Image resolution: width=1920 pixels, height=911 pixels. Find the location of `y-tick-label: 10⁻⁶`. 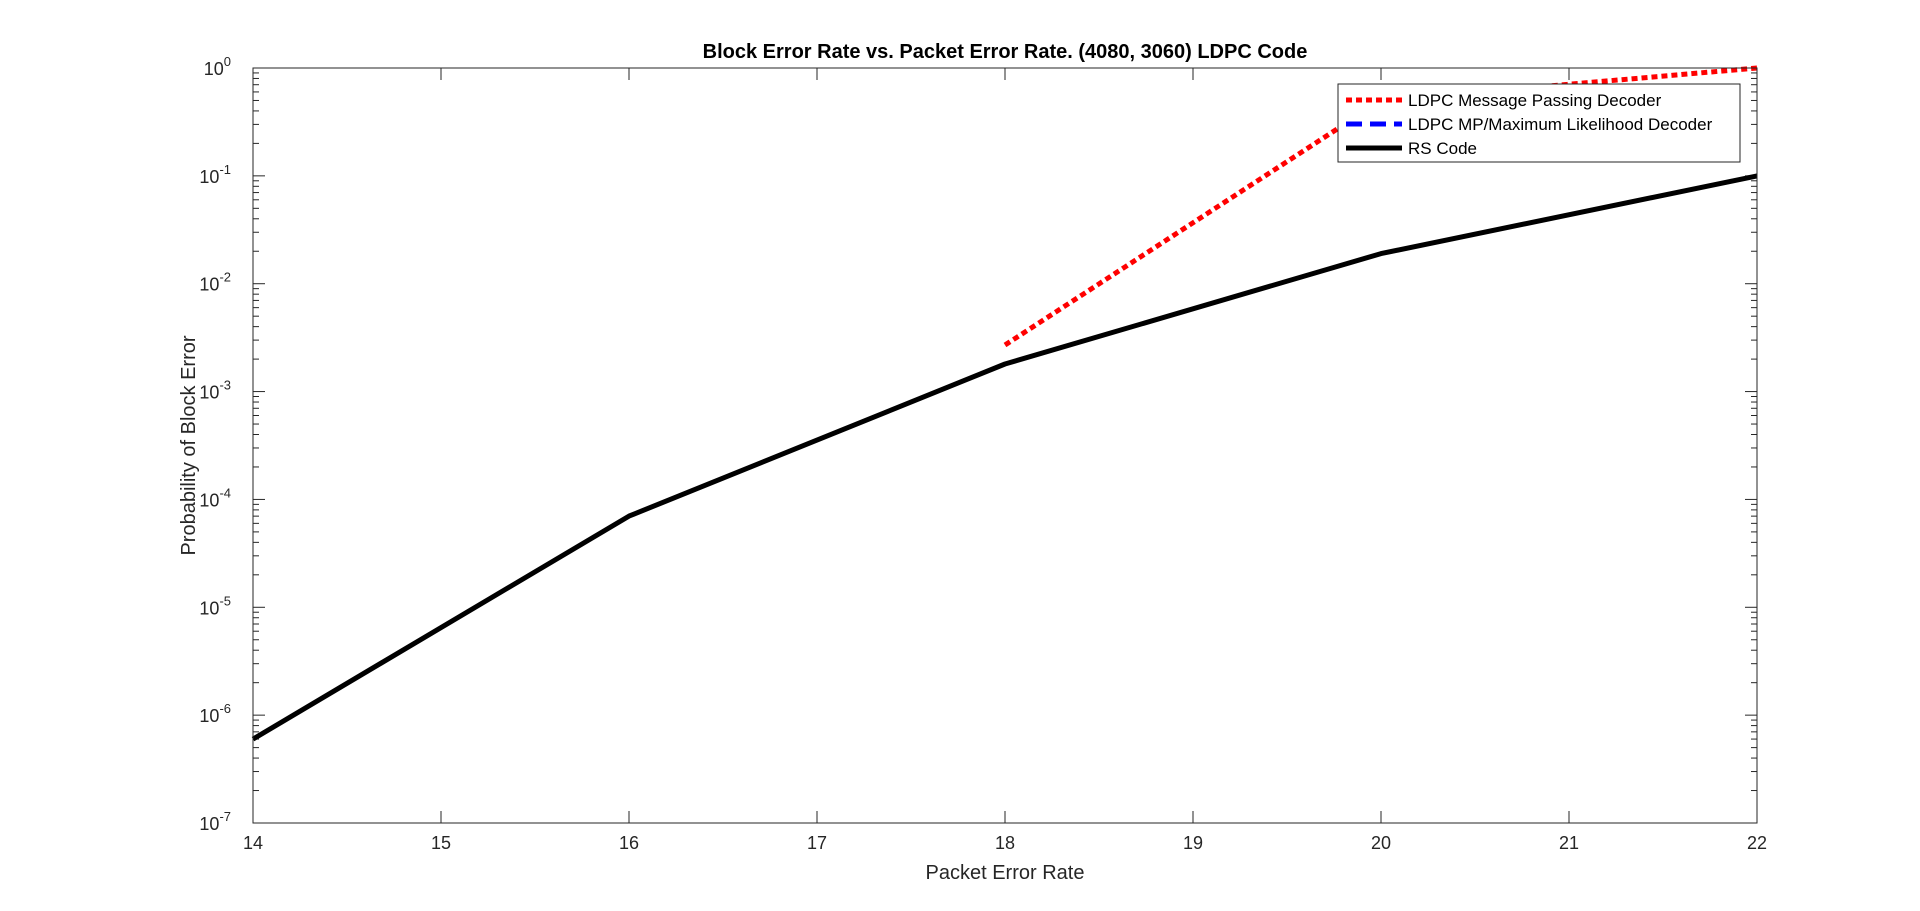

y-tick-label: 10⁻⁶ is located at coordinates (215, 713).